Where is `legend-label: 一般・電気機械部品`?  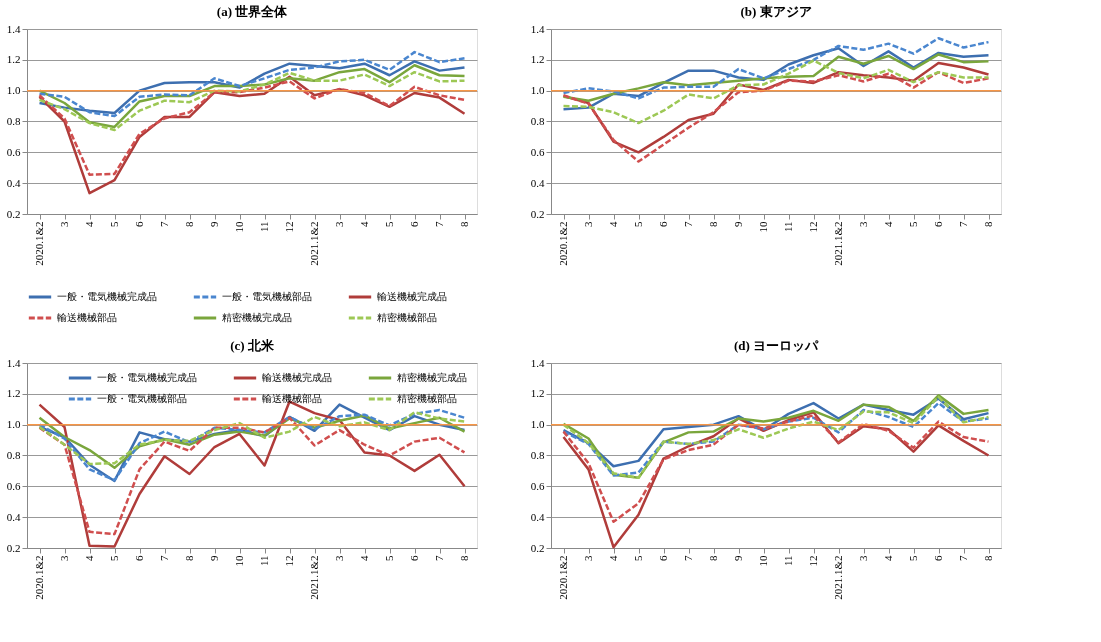 legend-label: 一般・電気機械部品 is located at coordinates (267, 296).